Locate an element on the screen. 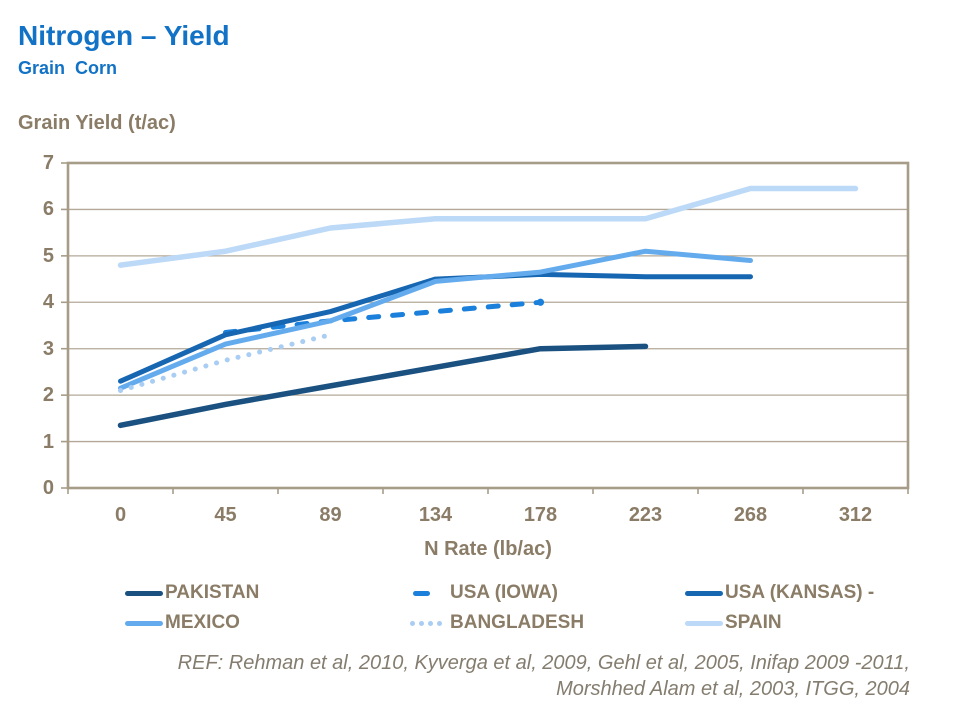  x-tick-label: 45 is located at coordinates (225, 515).